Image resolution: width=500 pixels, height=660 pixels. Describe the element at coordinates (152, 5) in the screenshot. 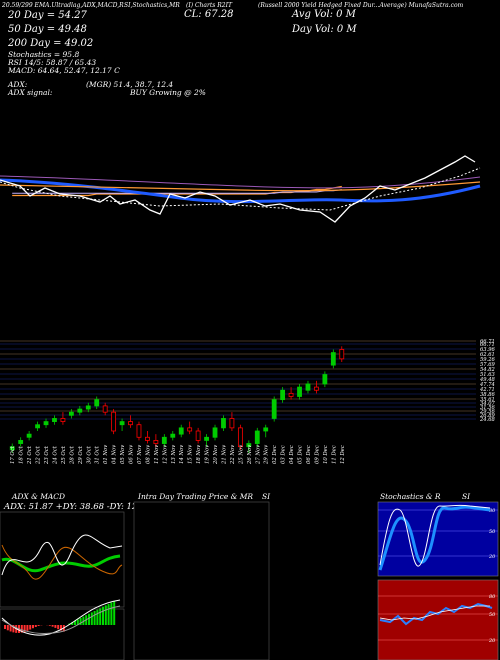

I see `header-line-mid: SI,Stochastics,MR` at that location.